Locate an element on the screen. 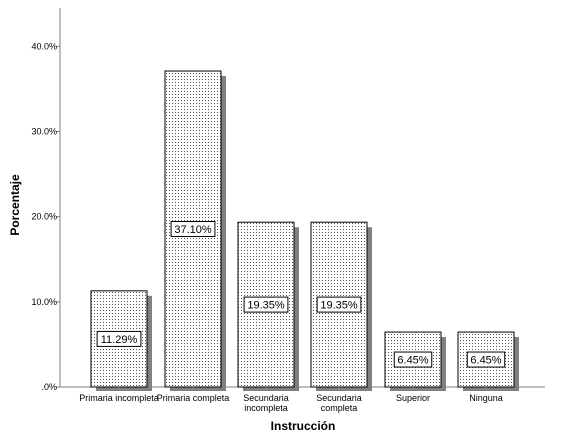  x-tick-label: Superior is located at coordinates (413, 398).